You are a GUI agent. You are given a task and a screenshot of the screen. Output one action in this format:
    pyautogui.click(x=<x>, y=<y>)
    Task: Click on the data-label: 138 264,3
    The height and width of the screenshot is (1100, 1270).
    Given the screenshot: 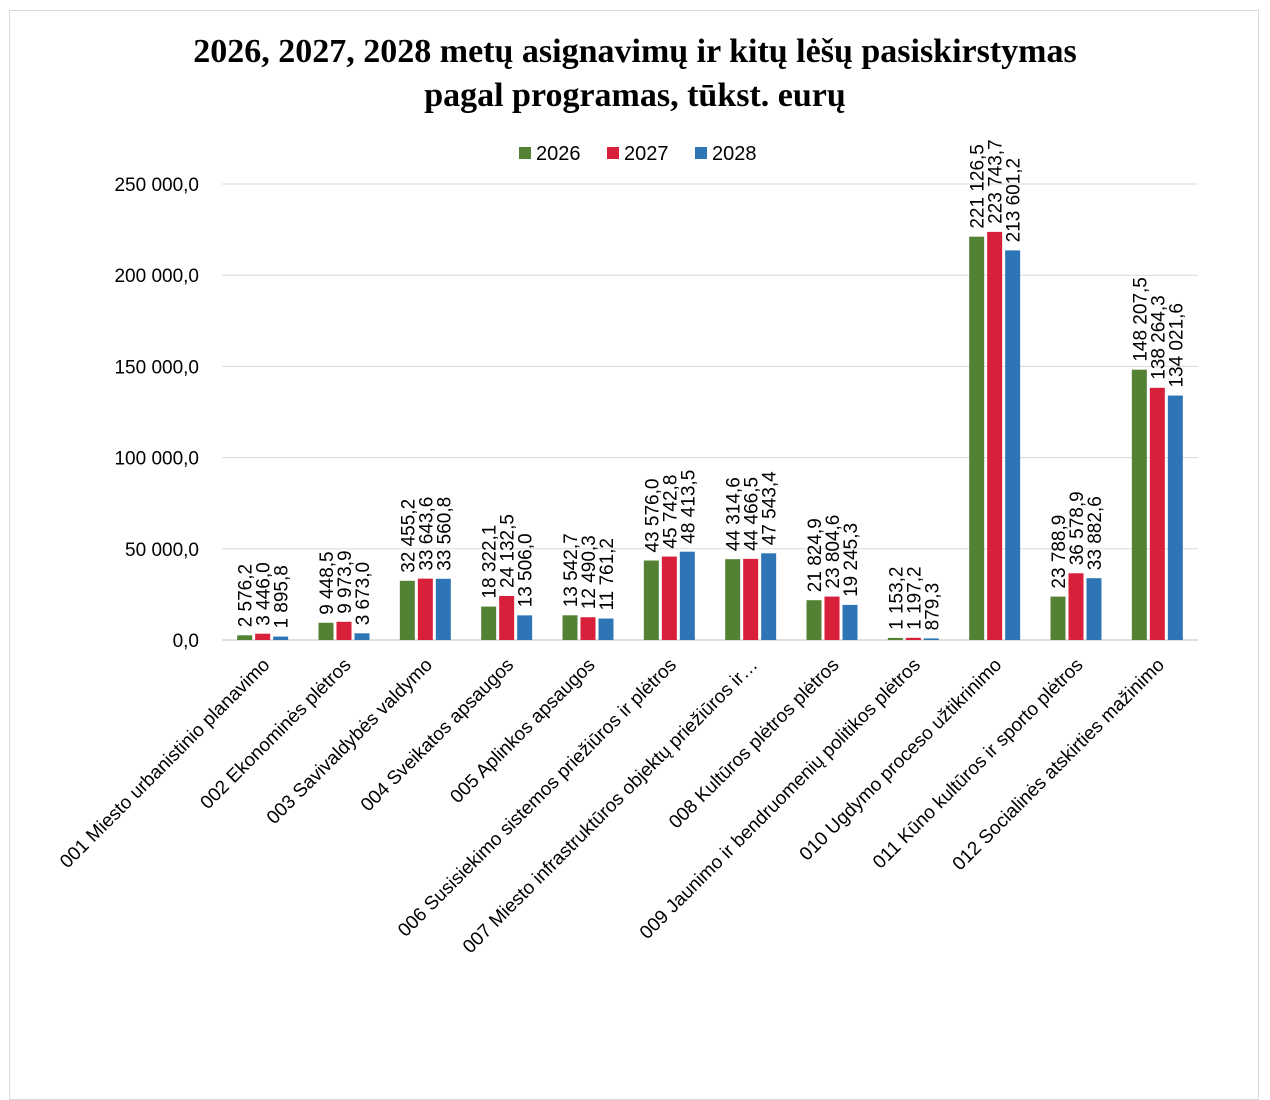 What is the action you would take?
    pyautogui.click(x=1158, y=337)
    